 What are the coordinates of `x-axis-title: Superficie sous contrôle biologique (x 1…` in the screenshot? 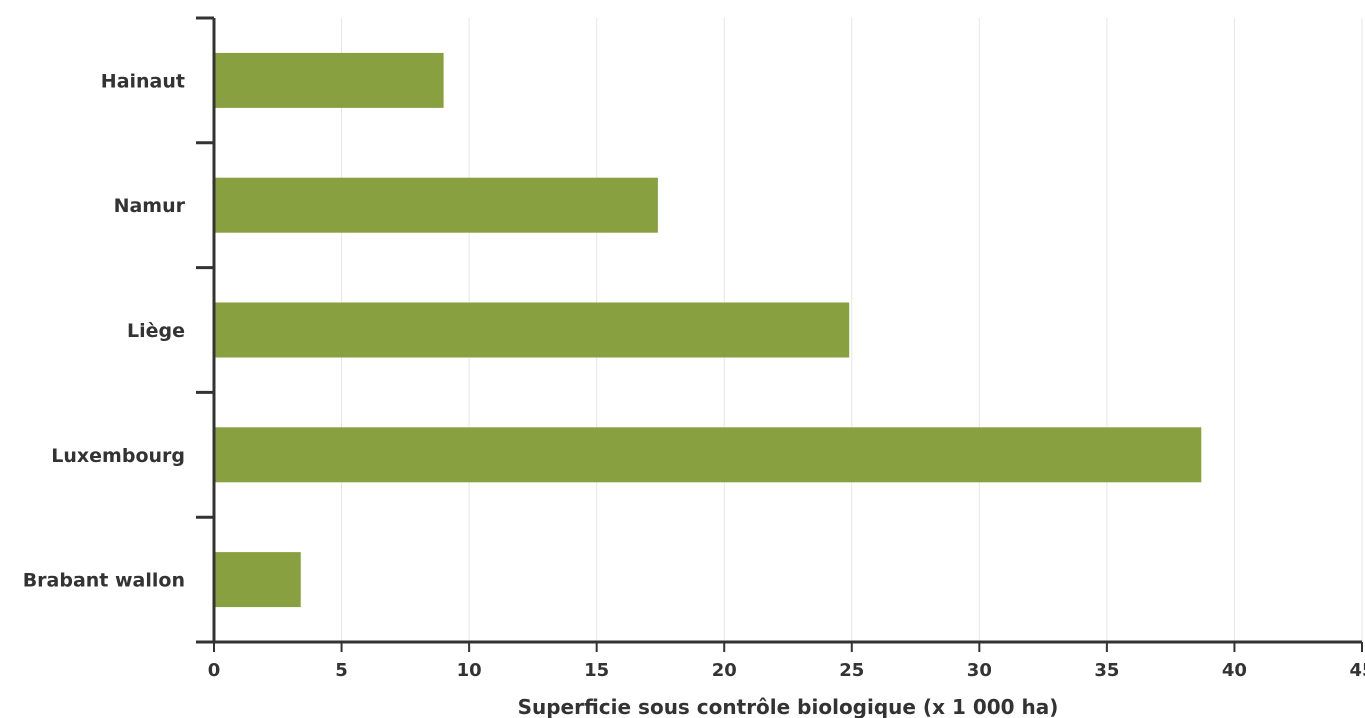 It's located at (788, 706).